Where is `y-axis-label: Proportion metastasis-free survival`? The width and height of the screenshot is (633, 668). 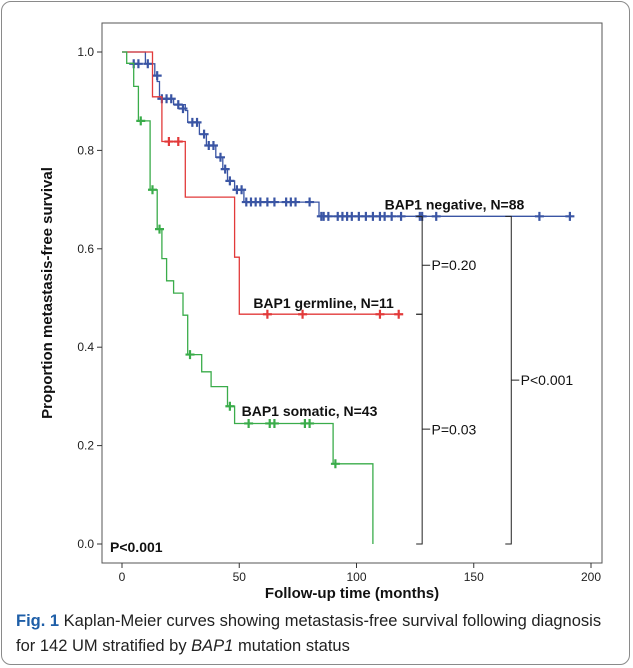
y-axis-label: Proportion metastasis-free survival is located at coordinates (47, 293).